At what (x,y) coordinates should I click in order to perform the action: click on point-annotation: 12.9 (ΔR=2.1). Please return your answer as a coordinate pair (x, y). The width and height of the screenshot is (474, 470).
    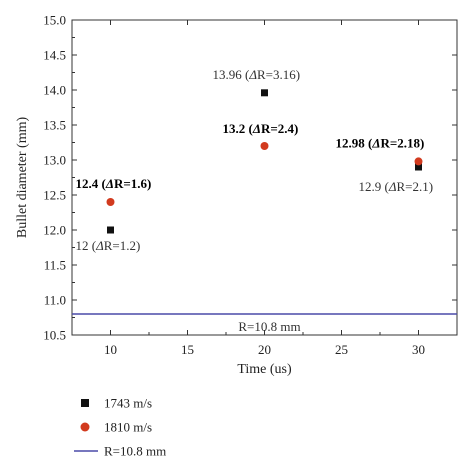
    Looking at the image, I should click on (396, 186).